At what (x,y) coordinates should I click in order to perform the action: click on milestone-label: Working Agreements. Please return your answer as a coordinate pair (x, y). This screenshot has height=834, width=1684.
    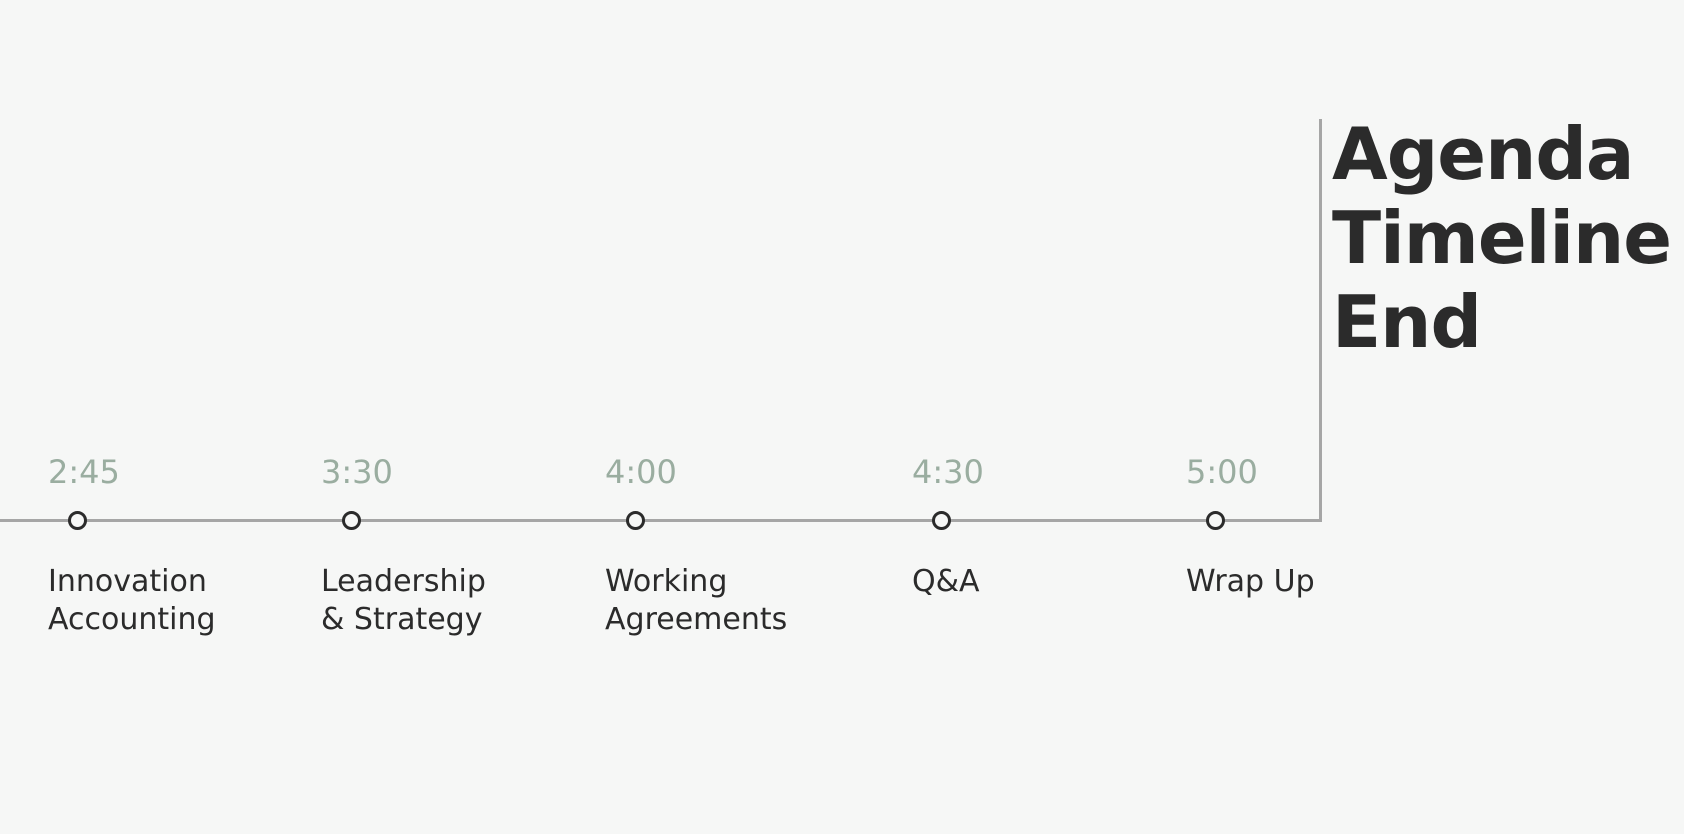
    Looking at the image, I should click on (696, 601).